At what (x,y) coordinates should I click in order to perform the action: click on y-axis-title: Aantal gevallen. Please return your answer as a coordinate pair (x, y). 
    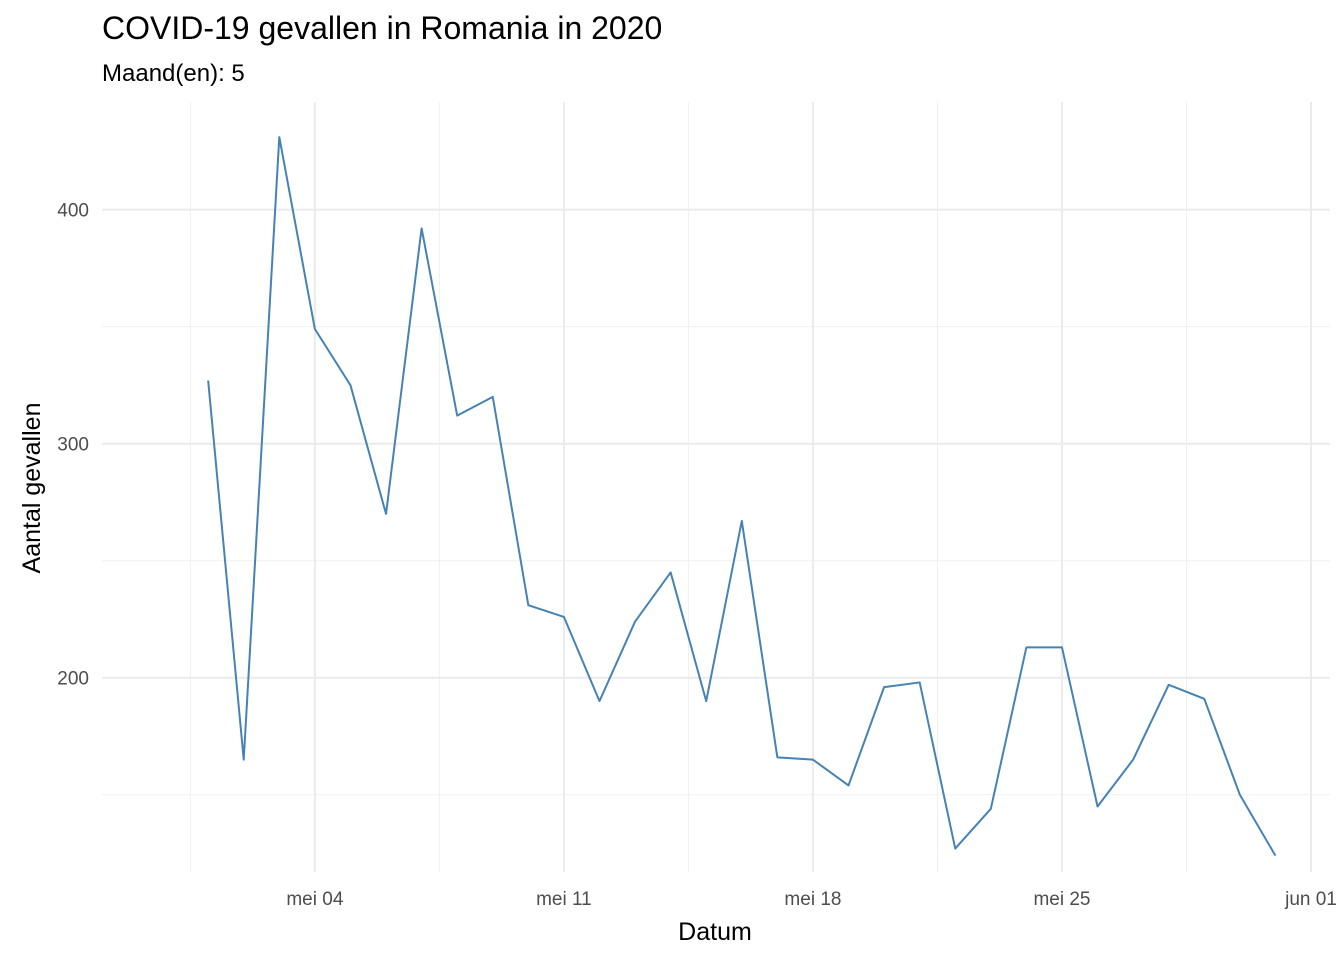
    Looking at the image, I should click on (32, 488).